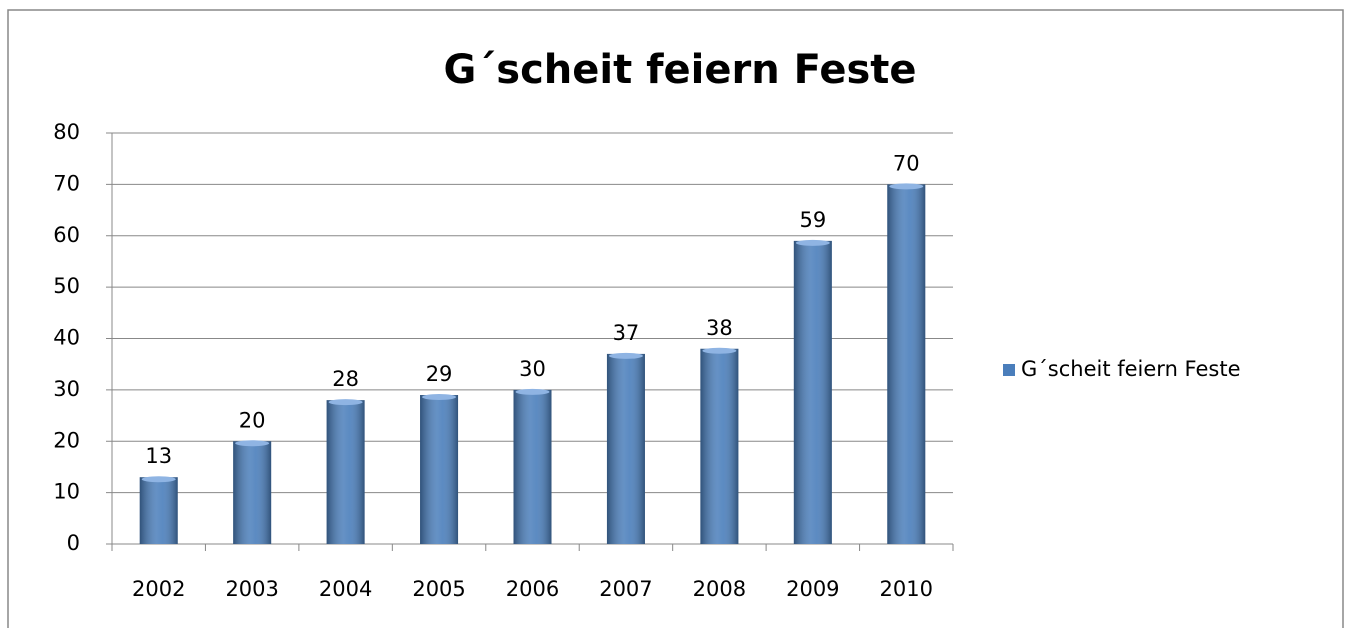 This screenshot has height=628, width=1352. I want to click on data-label: 38, so click(719, 328).